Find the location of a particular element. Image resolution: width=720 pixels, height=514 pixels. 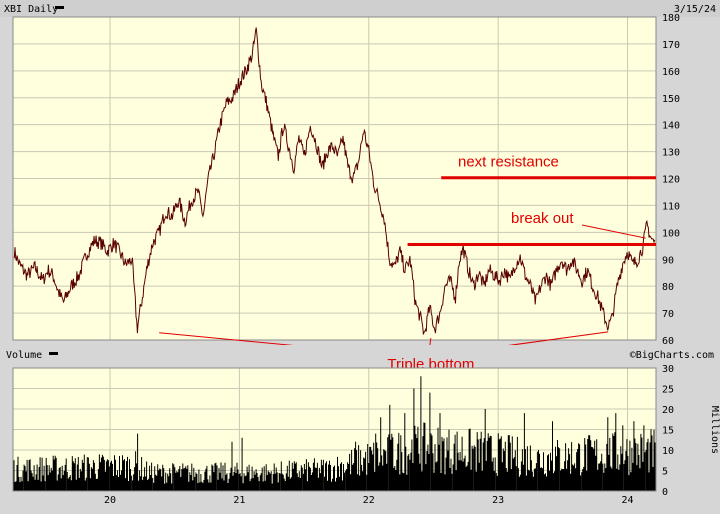

volume-tick-label: 25 is located at coordinates (668, 390).